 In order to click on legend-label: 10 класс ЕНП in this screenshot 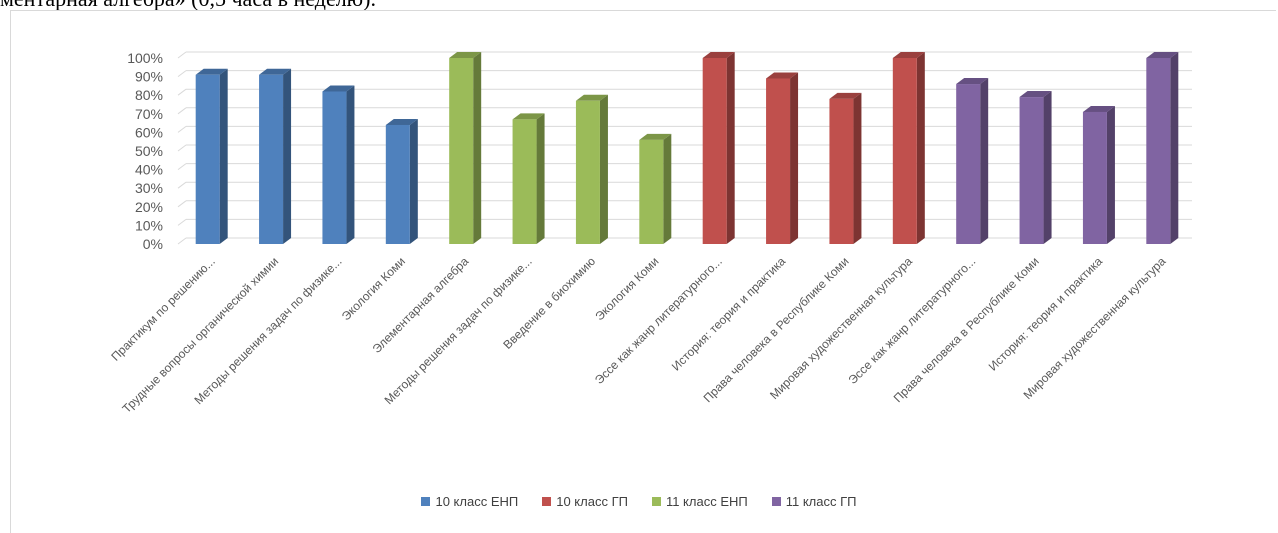, I will do `click(477, 501)`.